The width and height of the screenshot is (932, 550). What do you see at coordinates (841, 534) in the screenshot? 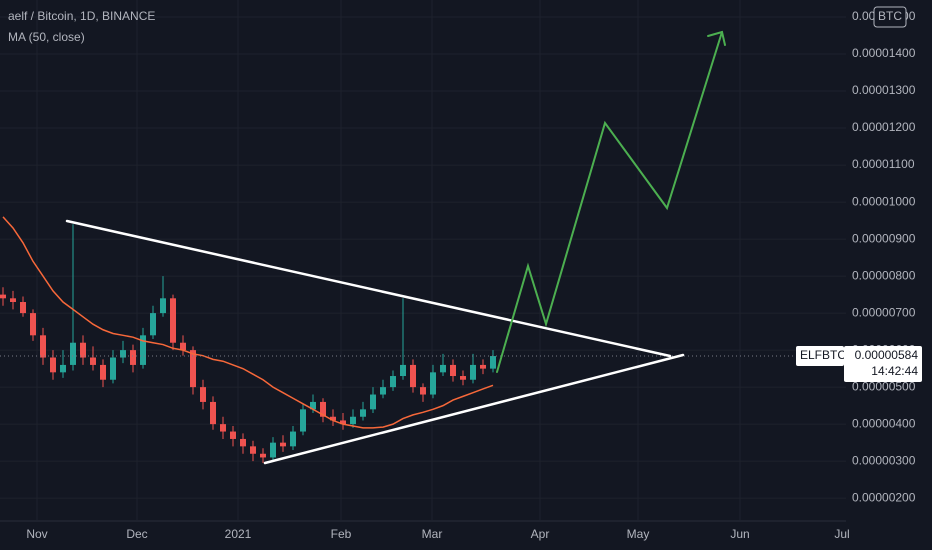
I see `x-tick-label: Jul` at bounding box center [841, 534].